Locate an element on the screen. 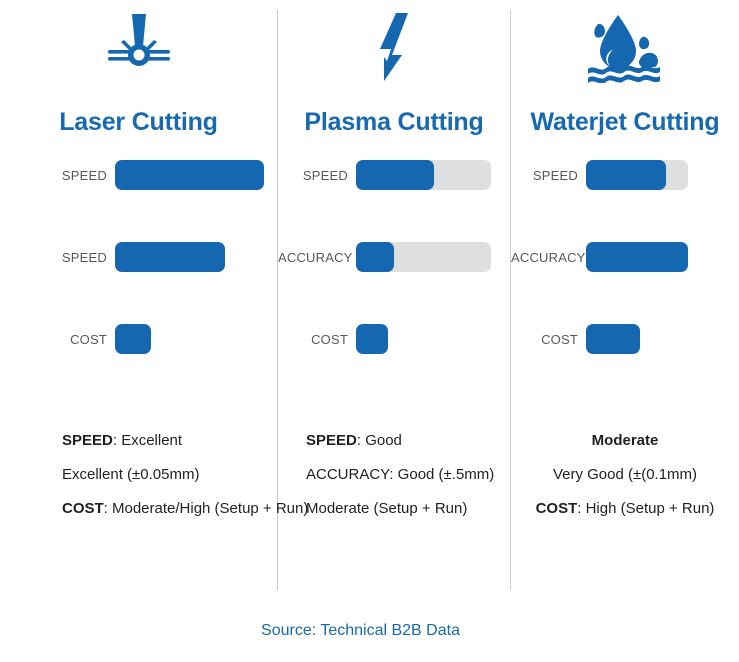 Image resolution: width=739 pixels, height=662 pixels. summary-line-rest: Excellent (±0.05mm) is located at coordinates (131, 474).